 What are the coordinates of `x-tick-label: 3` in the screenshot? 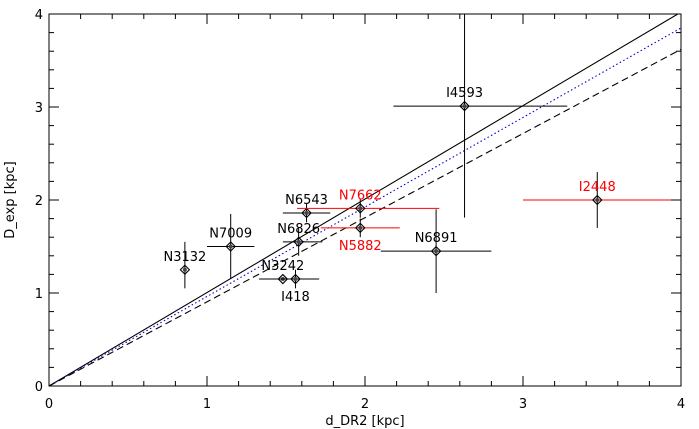 It's located at (523, 404).